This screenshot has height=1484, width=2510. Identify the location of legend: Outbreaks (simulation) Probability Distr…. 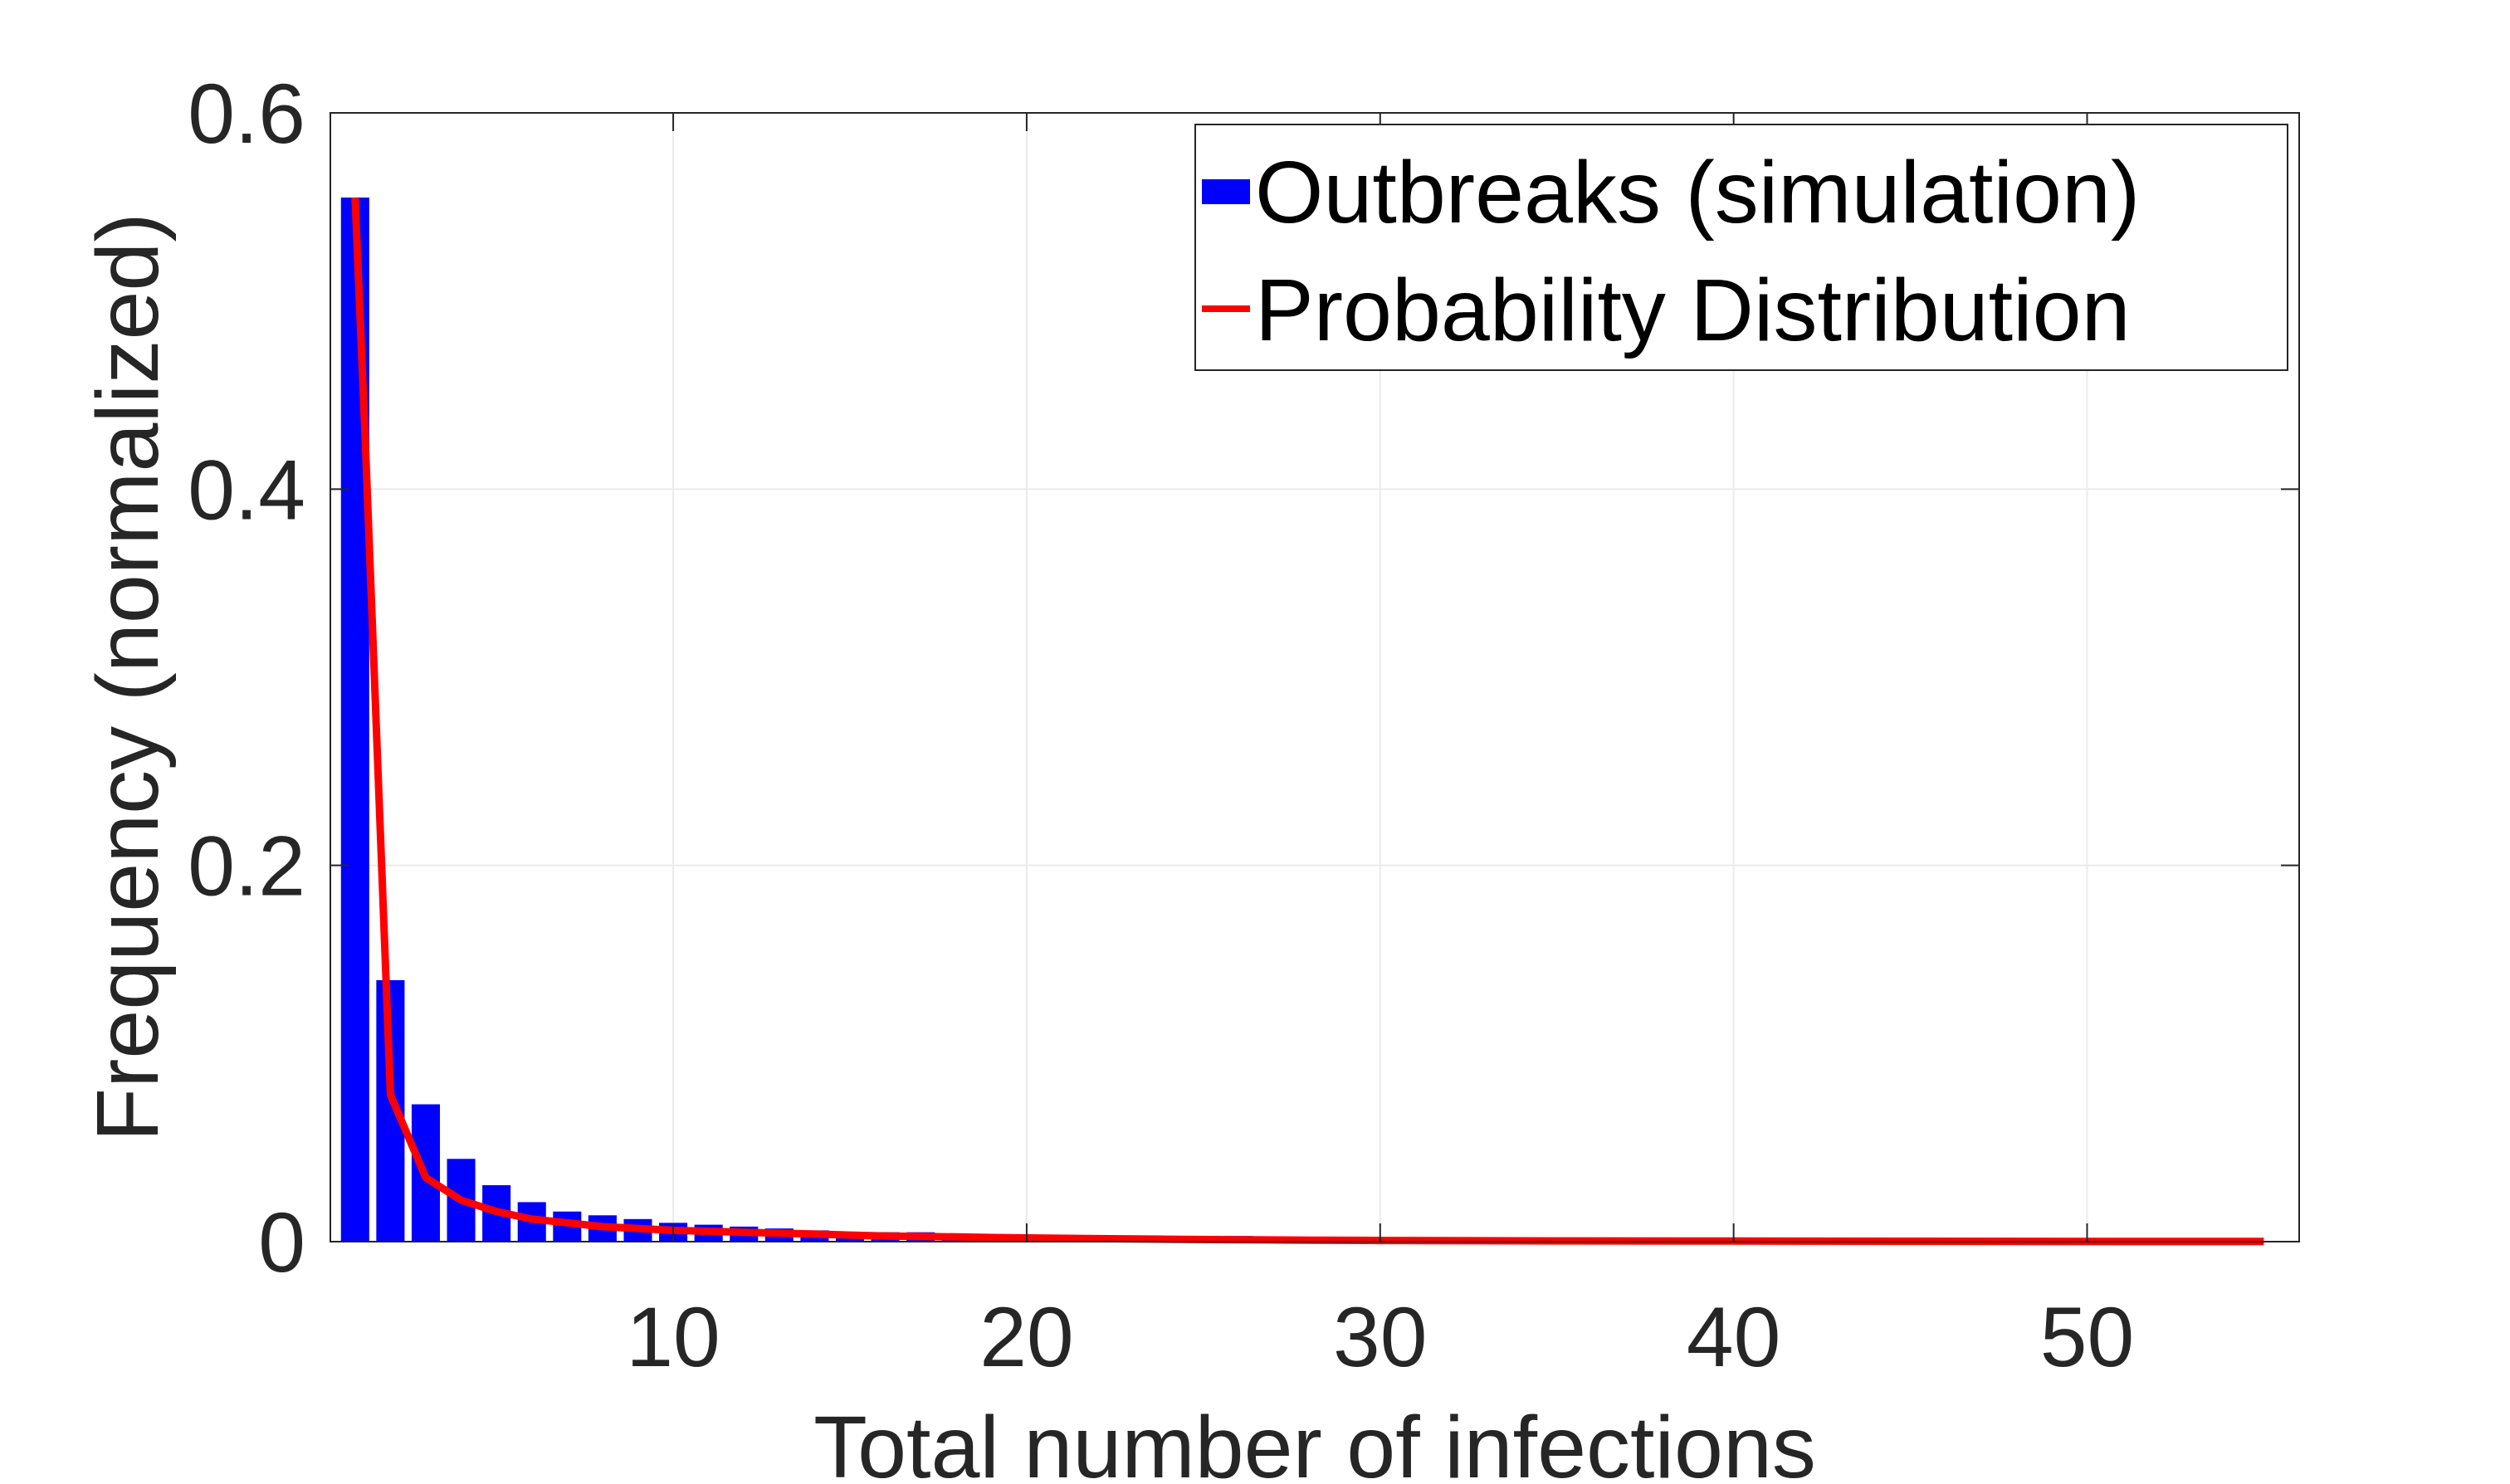
(1741, 247).